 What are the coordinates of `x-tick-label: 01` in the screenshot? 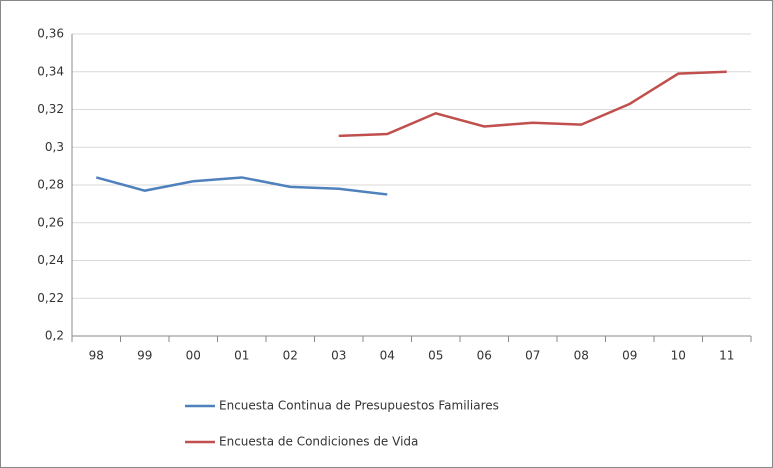 It's located at (241, 356).